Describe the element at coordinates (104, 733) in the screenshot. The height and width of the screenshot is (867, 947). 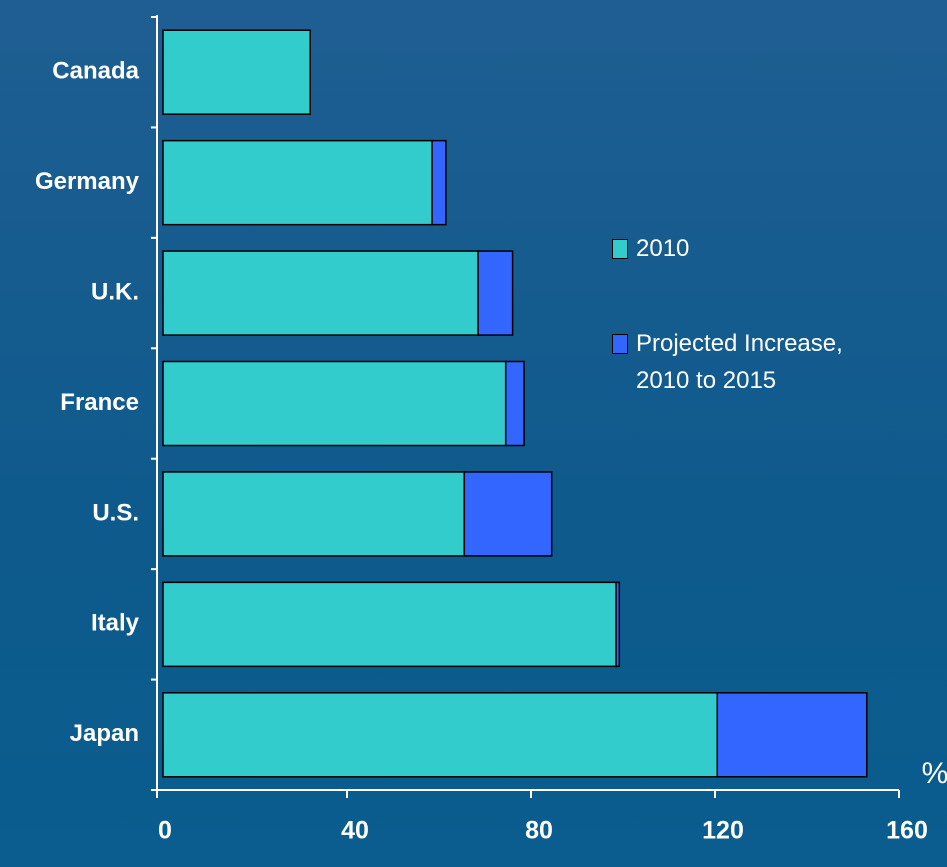
I see `y-tick-label: Japan` at that location.